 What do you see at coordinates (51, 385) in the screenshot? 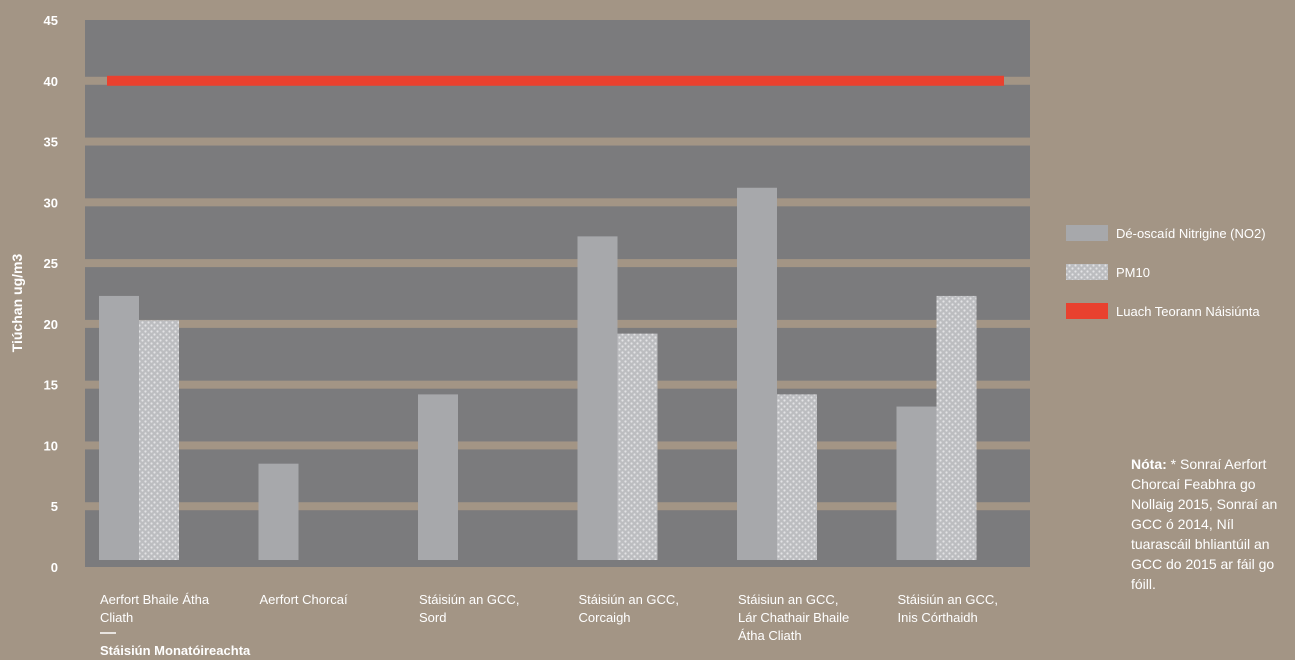
I see `y-tick-label: 15` at bounding box center [51, 385].